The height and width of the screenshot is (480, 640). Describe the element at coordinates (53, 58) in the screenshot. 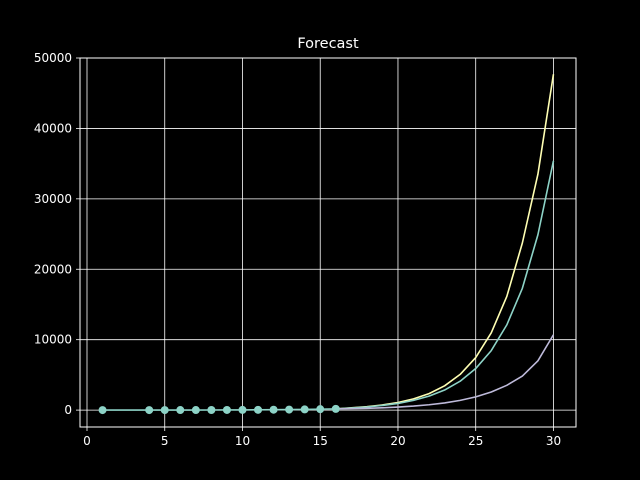

I see `y-tick-label: 50000` at that location.